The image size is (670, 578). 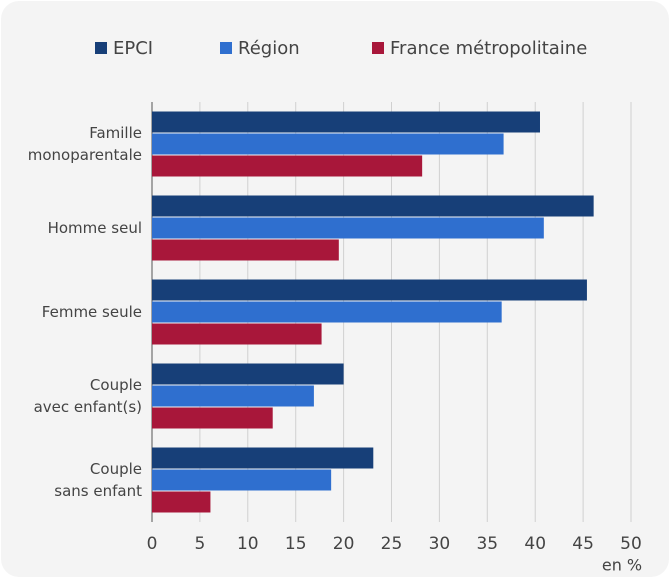 I want to click on legend-label: France métropolitaine, so click(x=488, y=48).